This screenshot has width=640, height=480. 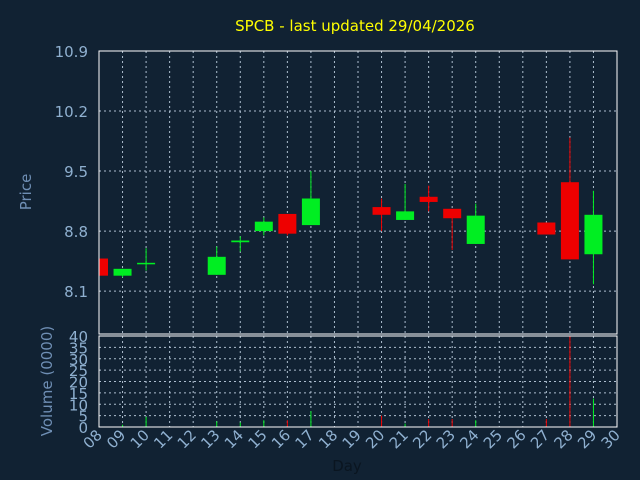 I want to click on volume-tick-label: 5, so click(x=83, y=417).